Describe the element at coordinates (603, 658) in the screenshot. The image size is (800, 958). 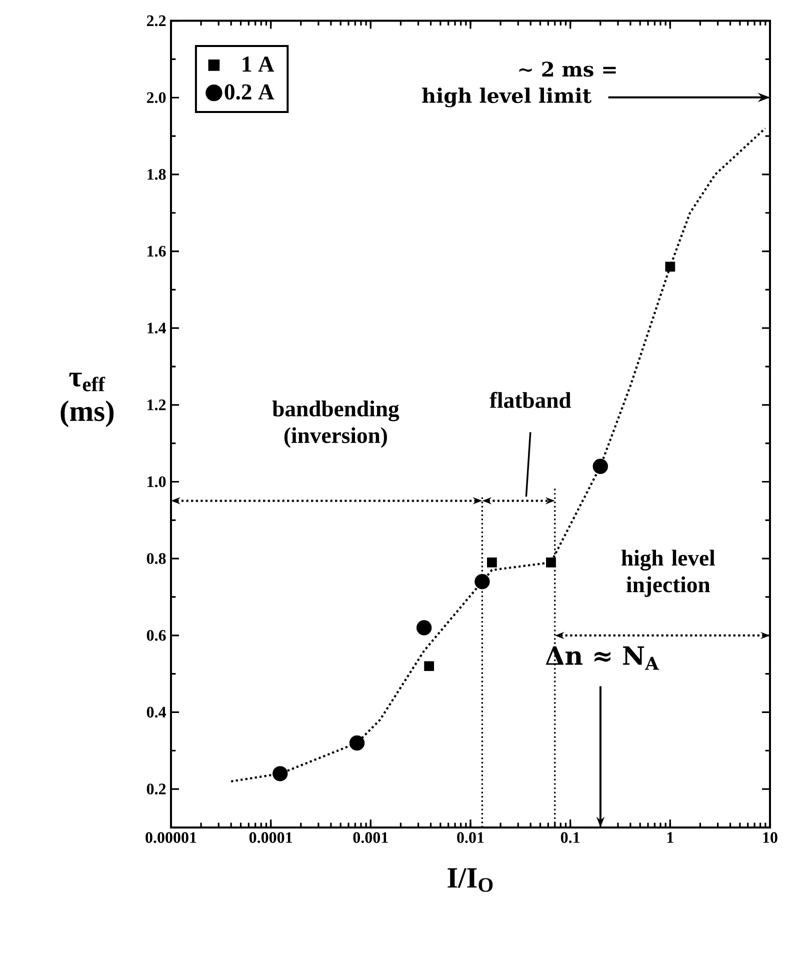
I see `annotation: Δn ≈ N$_{A}$` at that location.